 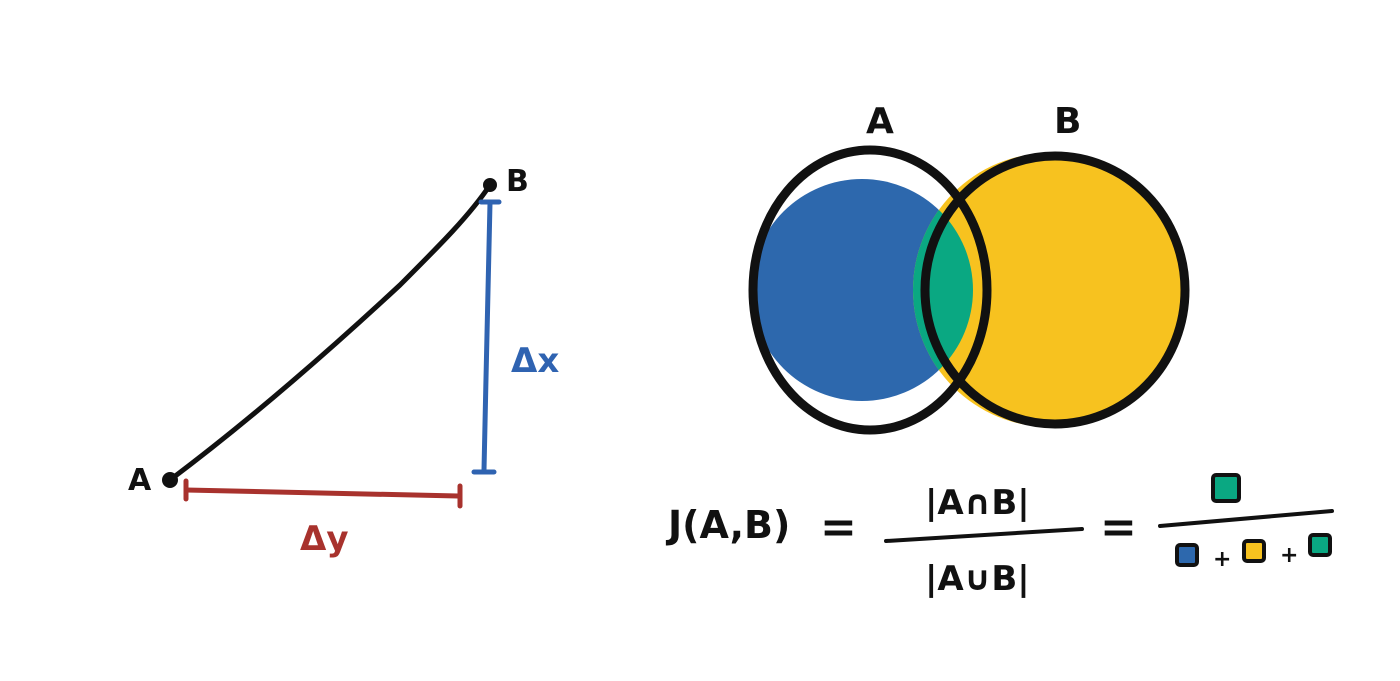 I want to click on point-b, so click(x=490, y=185).